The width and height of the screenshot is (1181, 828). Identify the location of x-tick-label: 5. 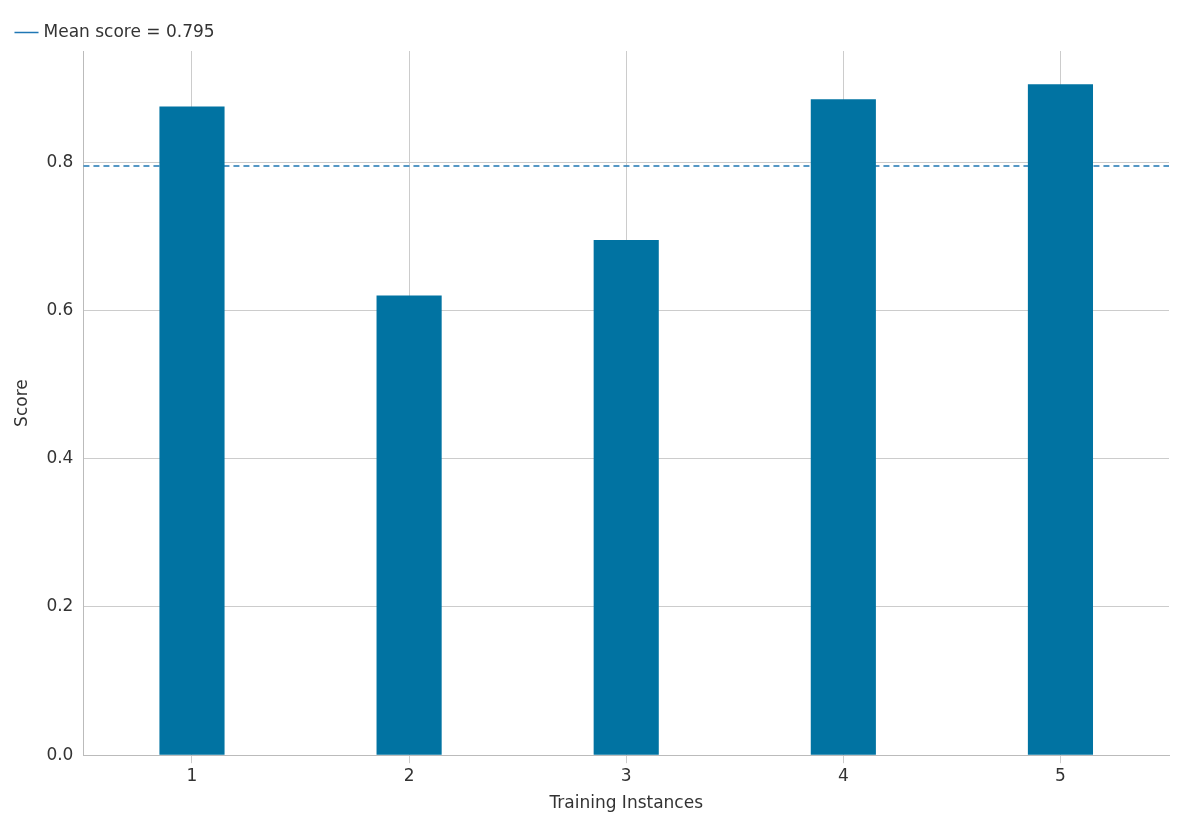
(1060, 774).